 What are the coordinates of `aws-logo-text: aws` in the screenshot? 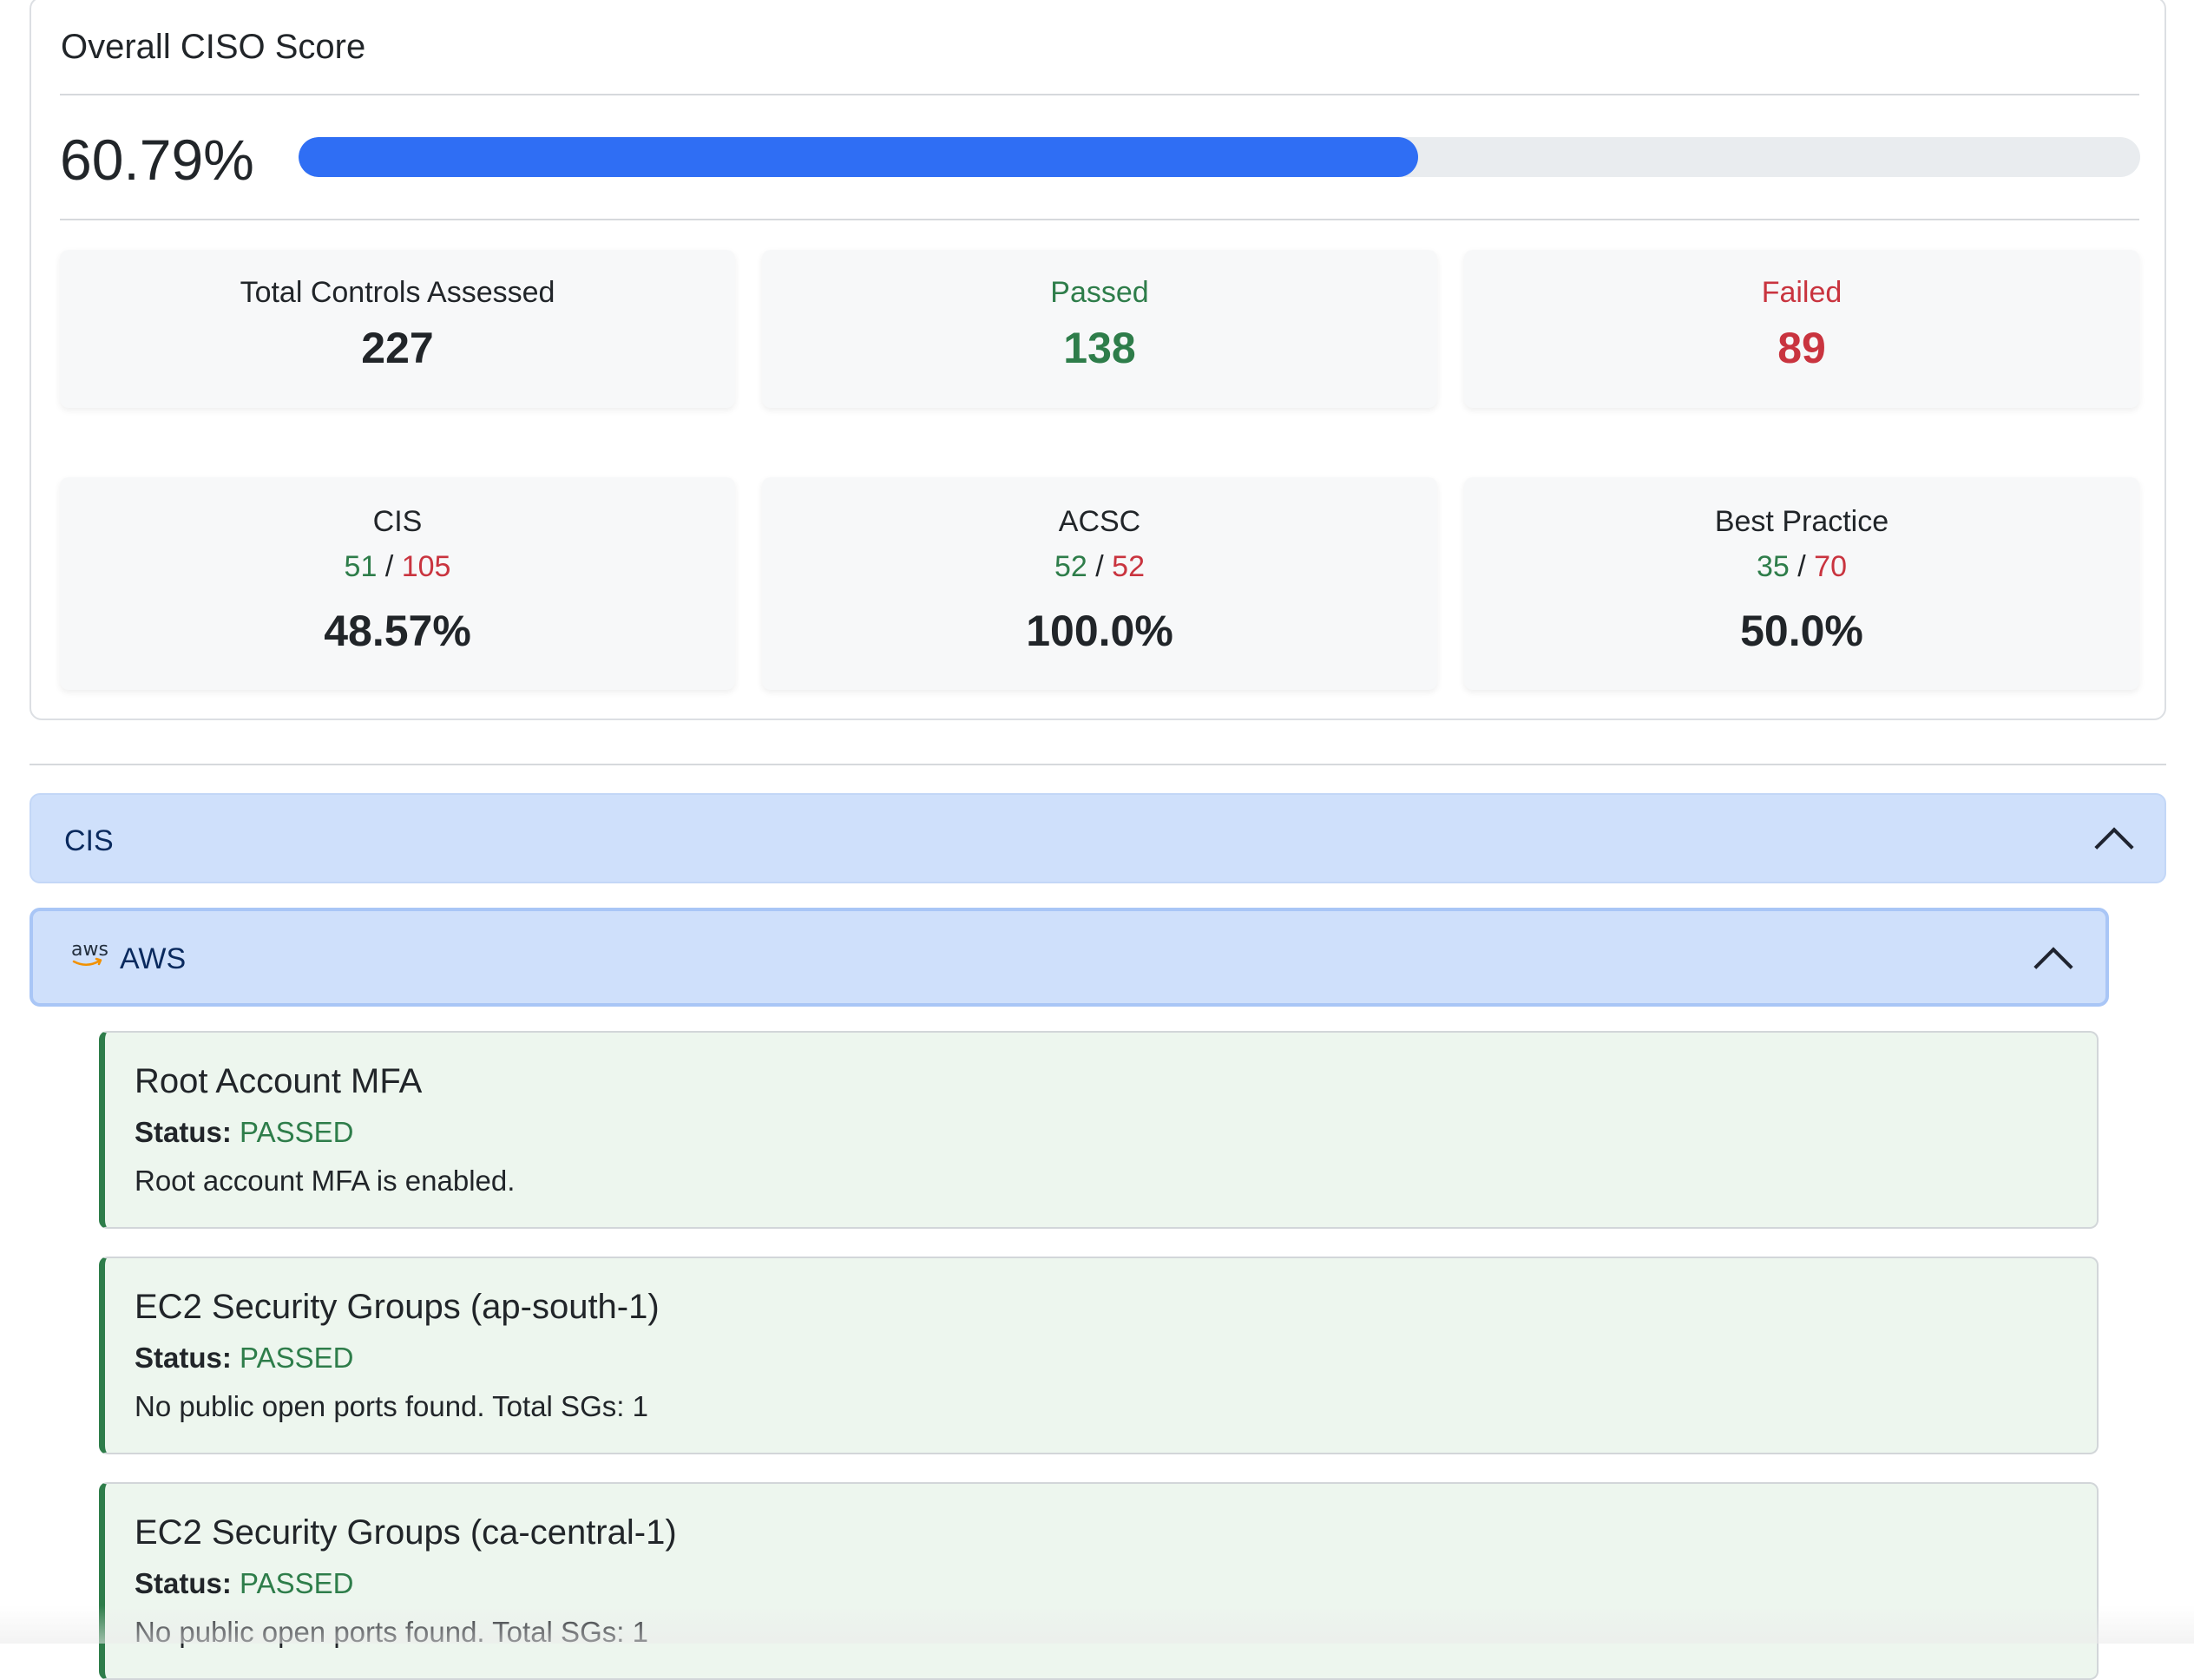 It's located at (89, 950).